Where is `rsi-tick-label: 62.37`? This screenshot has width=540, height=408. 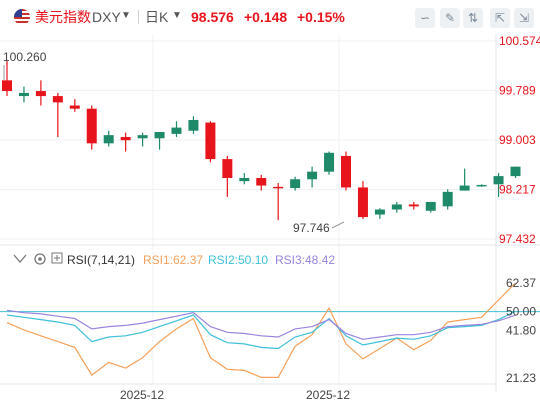 rsi-tick-label: 62.37 is located at coordinates (521, 283).